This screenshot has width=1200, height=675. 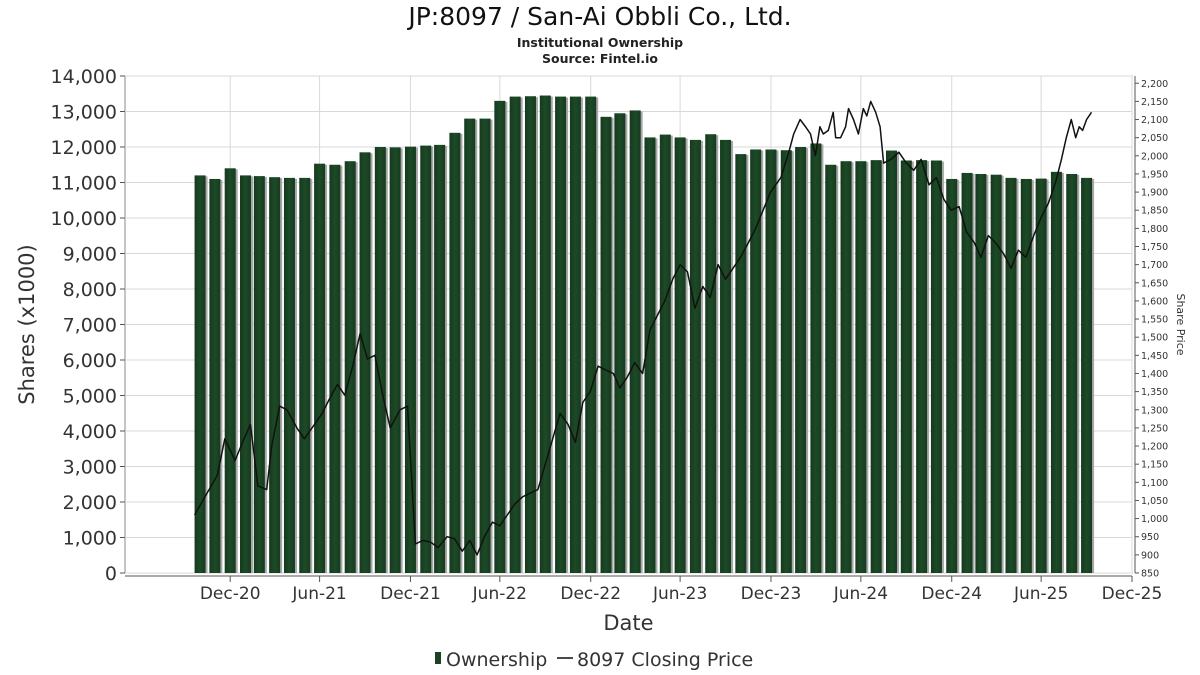 What do you see at coordinates (1154, 428) in the screenshot?
I see `y2-tick-label: 1,250` at bounding box center [1154, 428].